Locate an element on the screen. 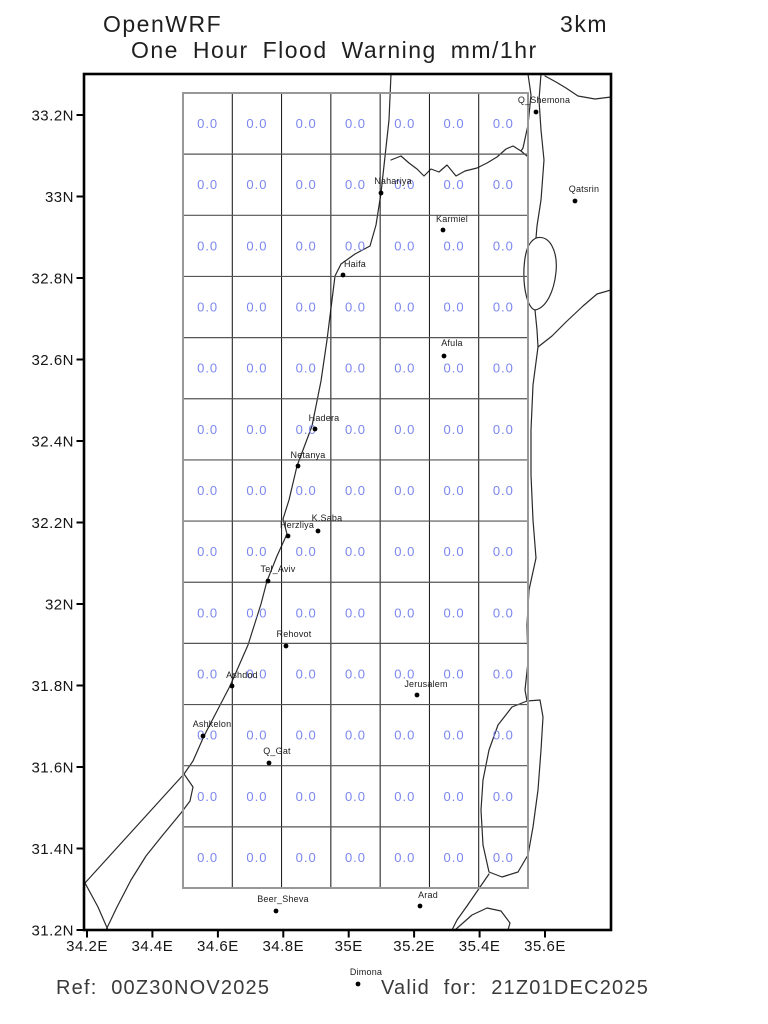  y-axis-label: 32.6N is located at coordinates (52, 360).